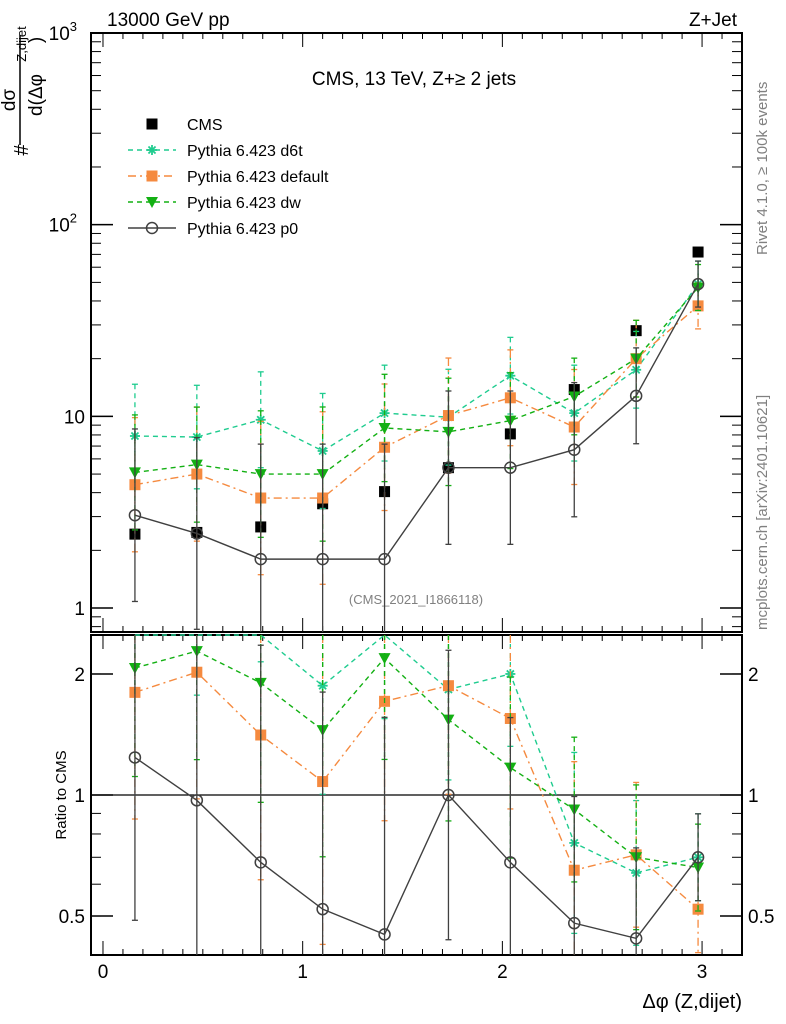 The width and height of the screenshot is (786, 1024). What do you see at coordinates (416, 599) in the screenshot?
I see `watermark: (CMS_2021_I1866118)` at bounding box center [416, 599].